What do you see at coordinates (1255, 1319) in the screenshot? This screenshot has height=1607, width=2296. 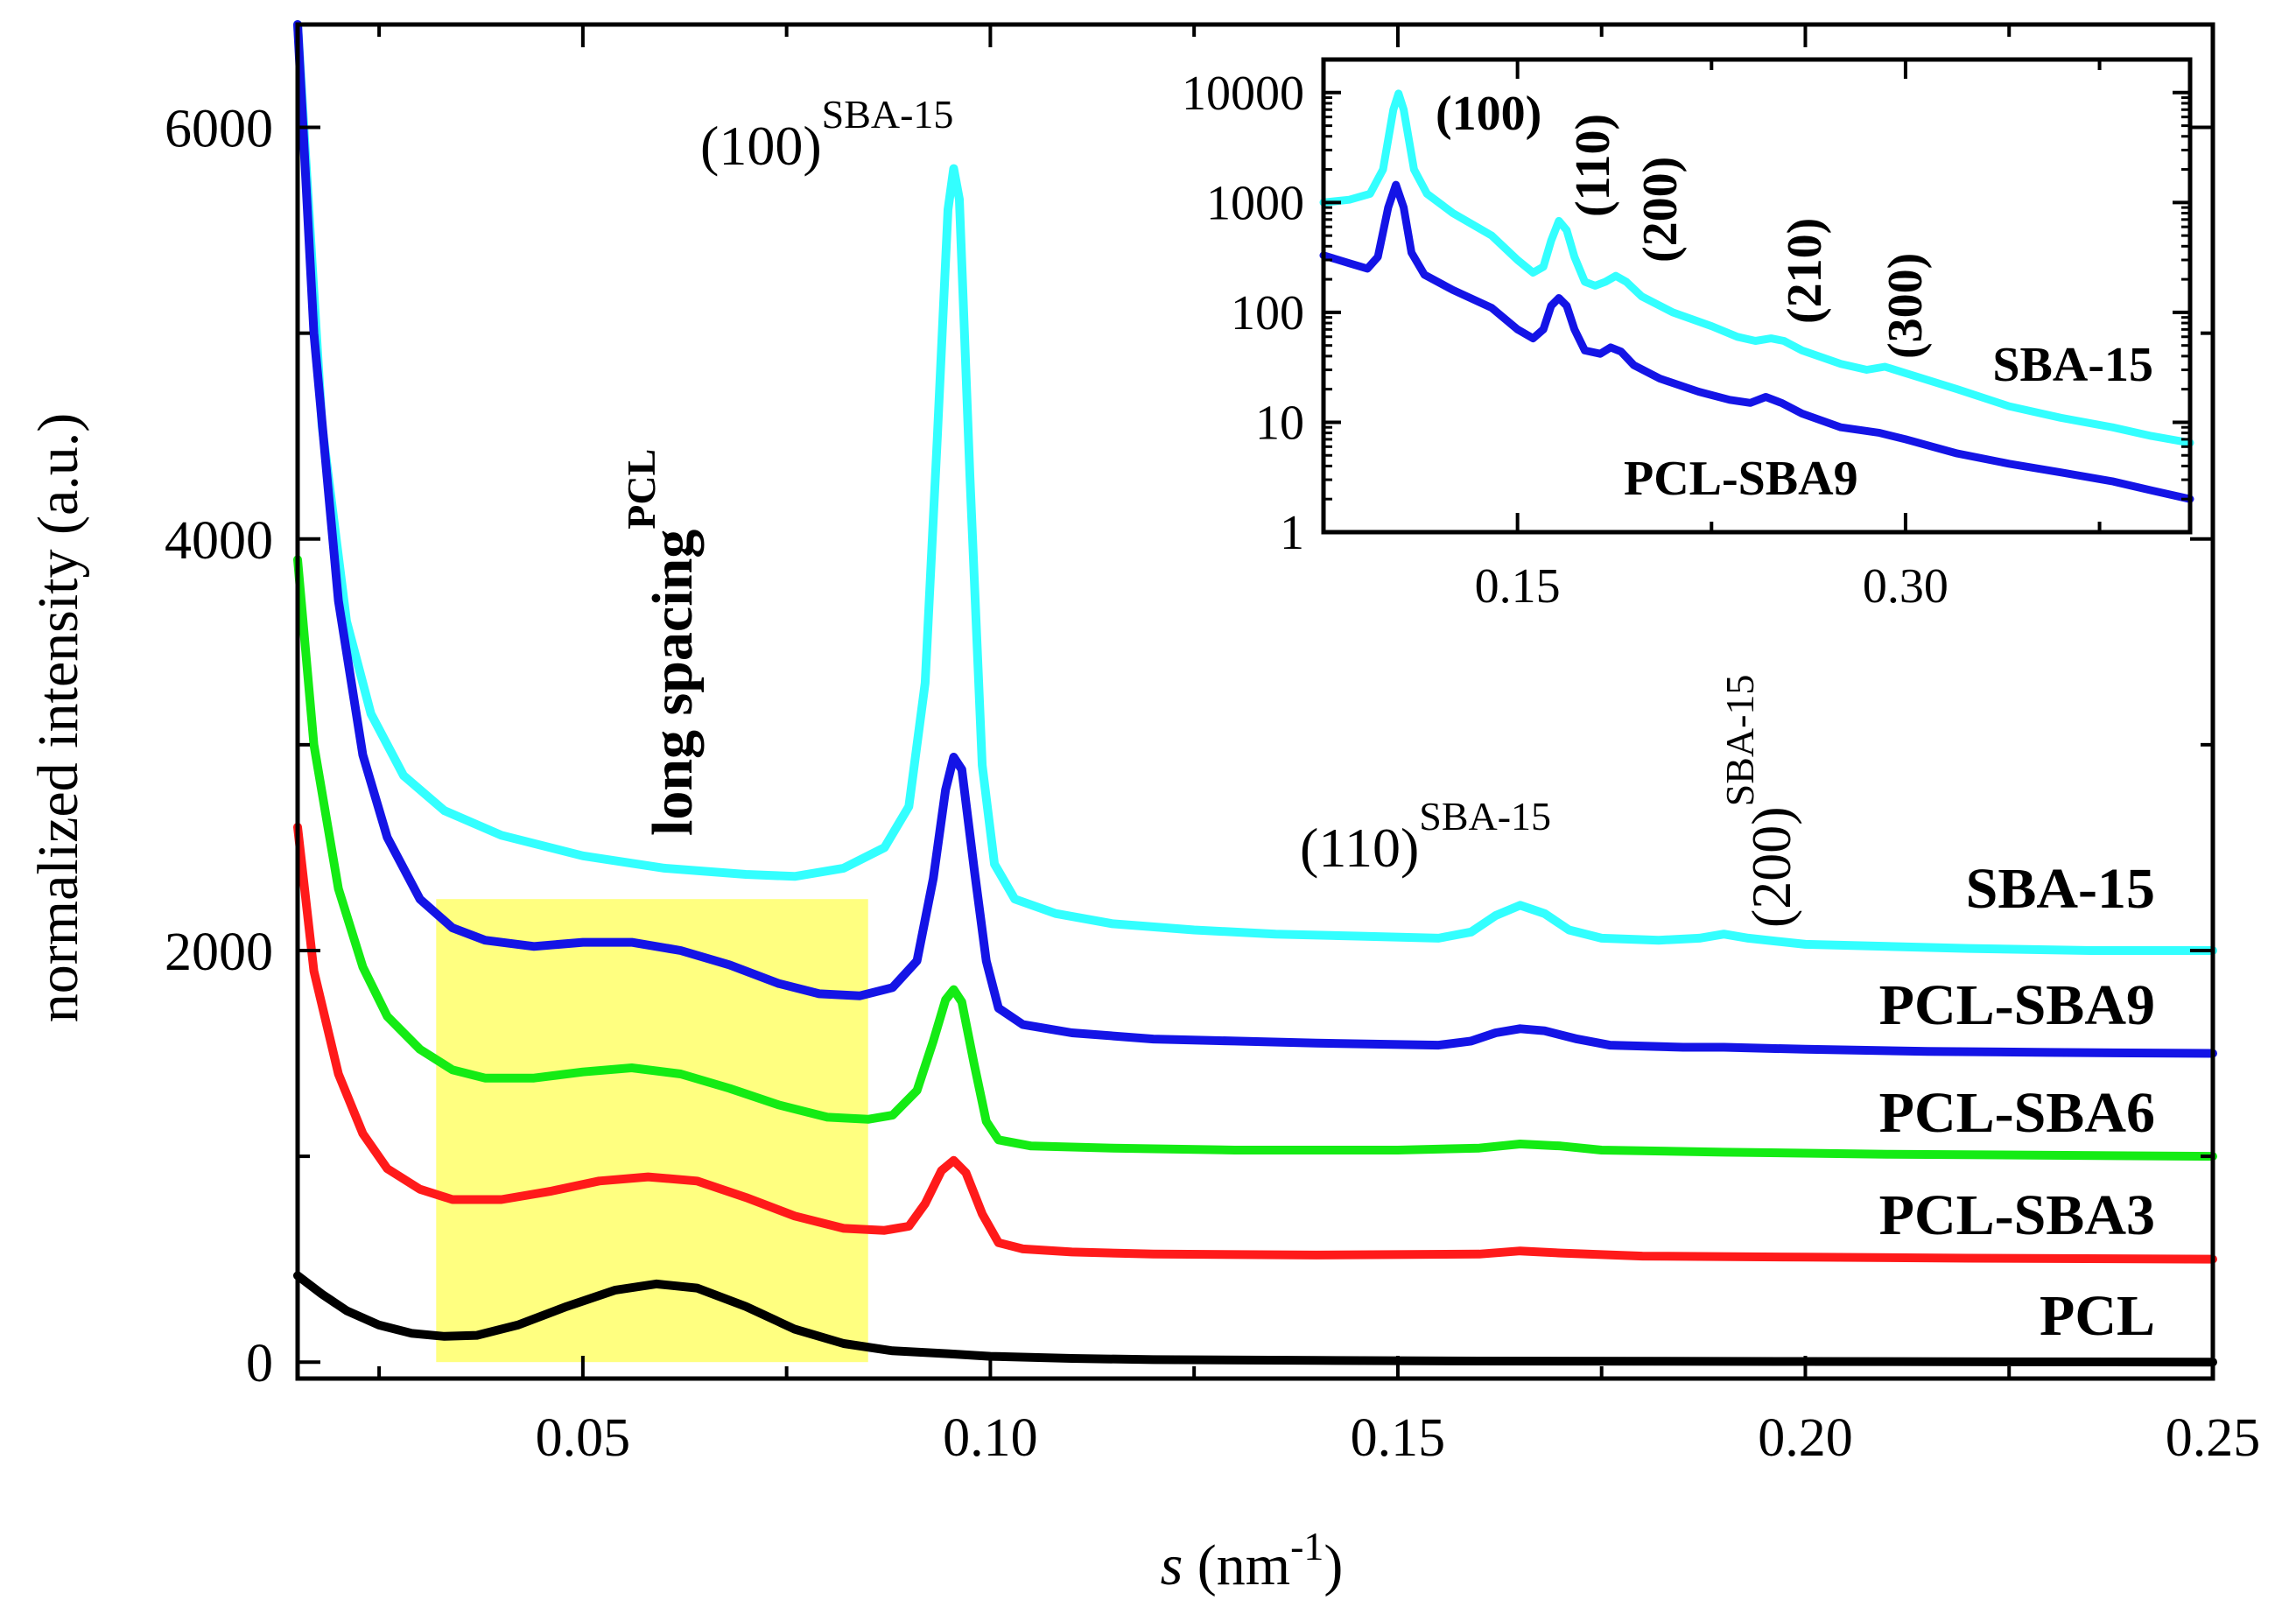 I see `series-line-pcl` at bounding box center [1255, 1319].